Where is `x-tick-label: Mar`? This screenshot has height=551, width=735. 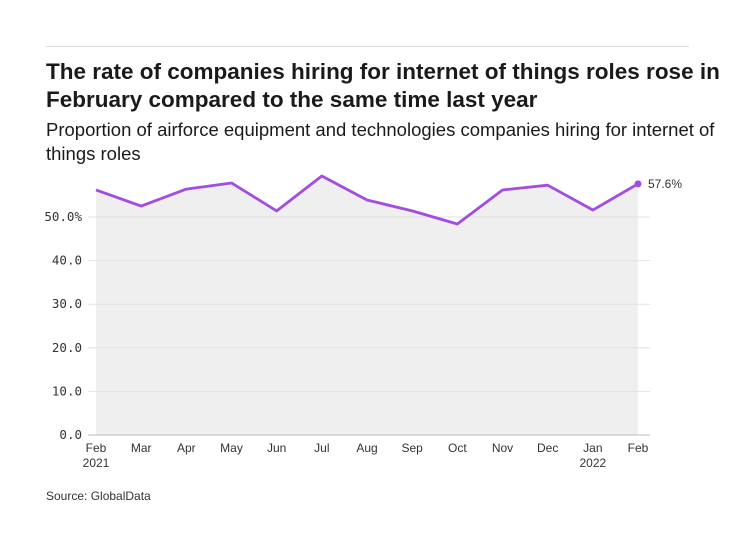 x-tick-label: Mar is located at coordinates (141, 448).